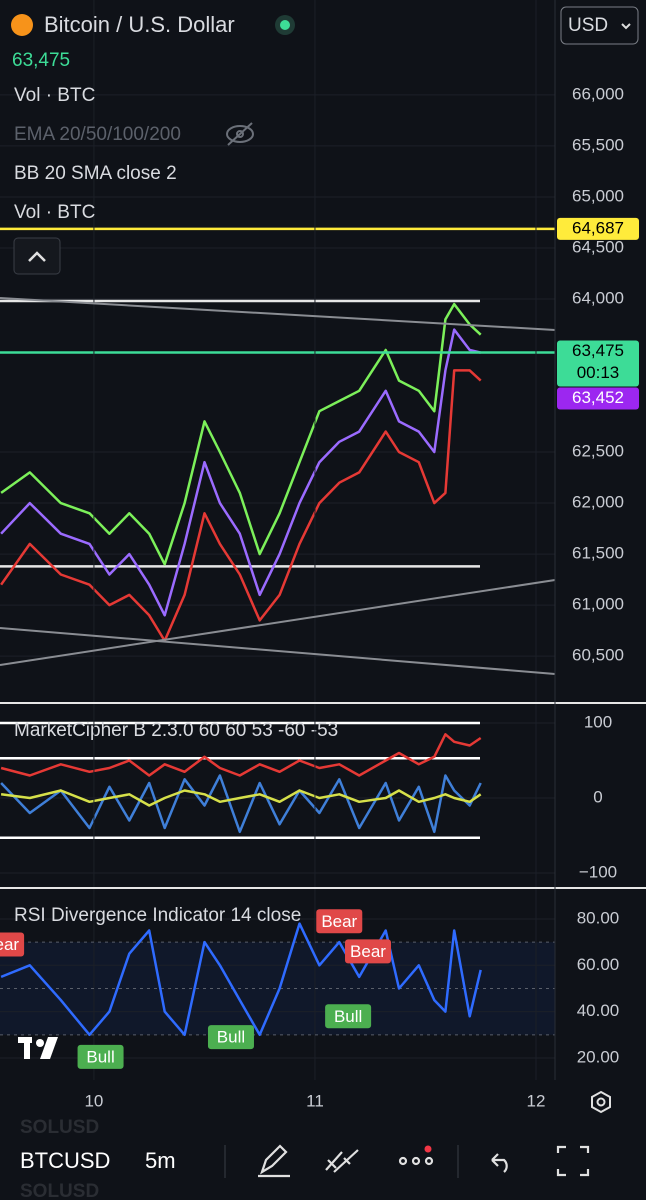 The width and height of the screenshot is (646, 1200). I want to click on toolbar-icons, so click(424, 1161).